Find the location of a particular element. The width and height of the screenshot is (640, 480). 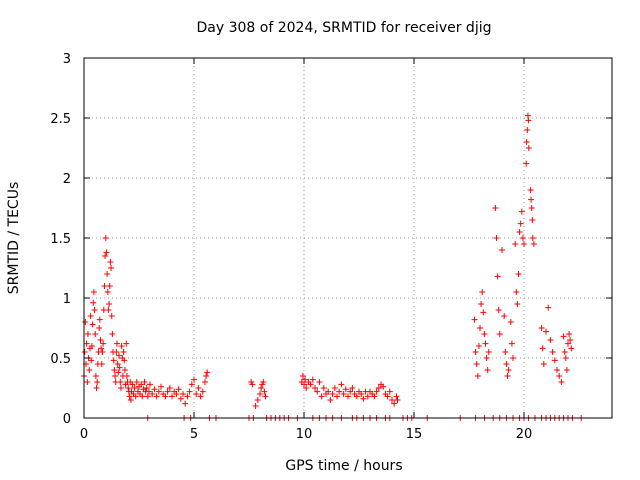

y-tick-label: 1.5 is located at coordinates (60, 239).